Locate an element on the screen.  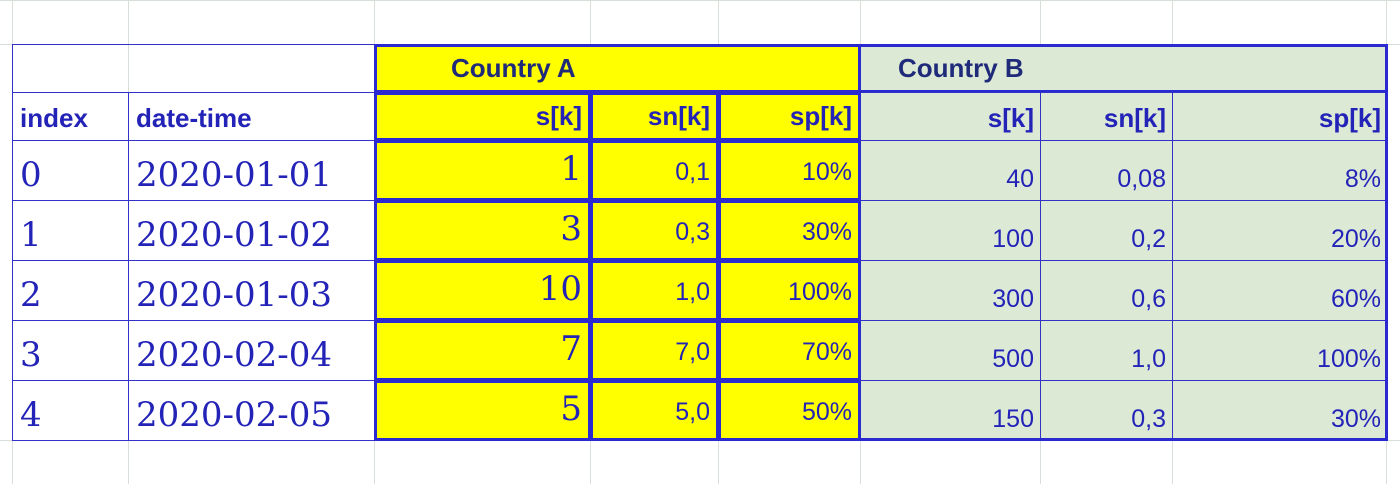
cell-datetime: 2020-02-05 is located at coordinates (251, 410).